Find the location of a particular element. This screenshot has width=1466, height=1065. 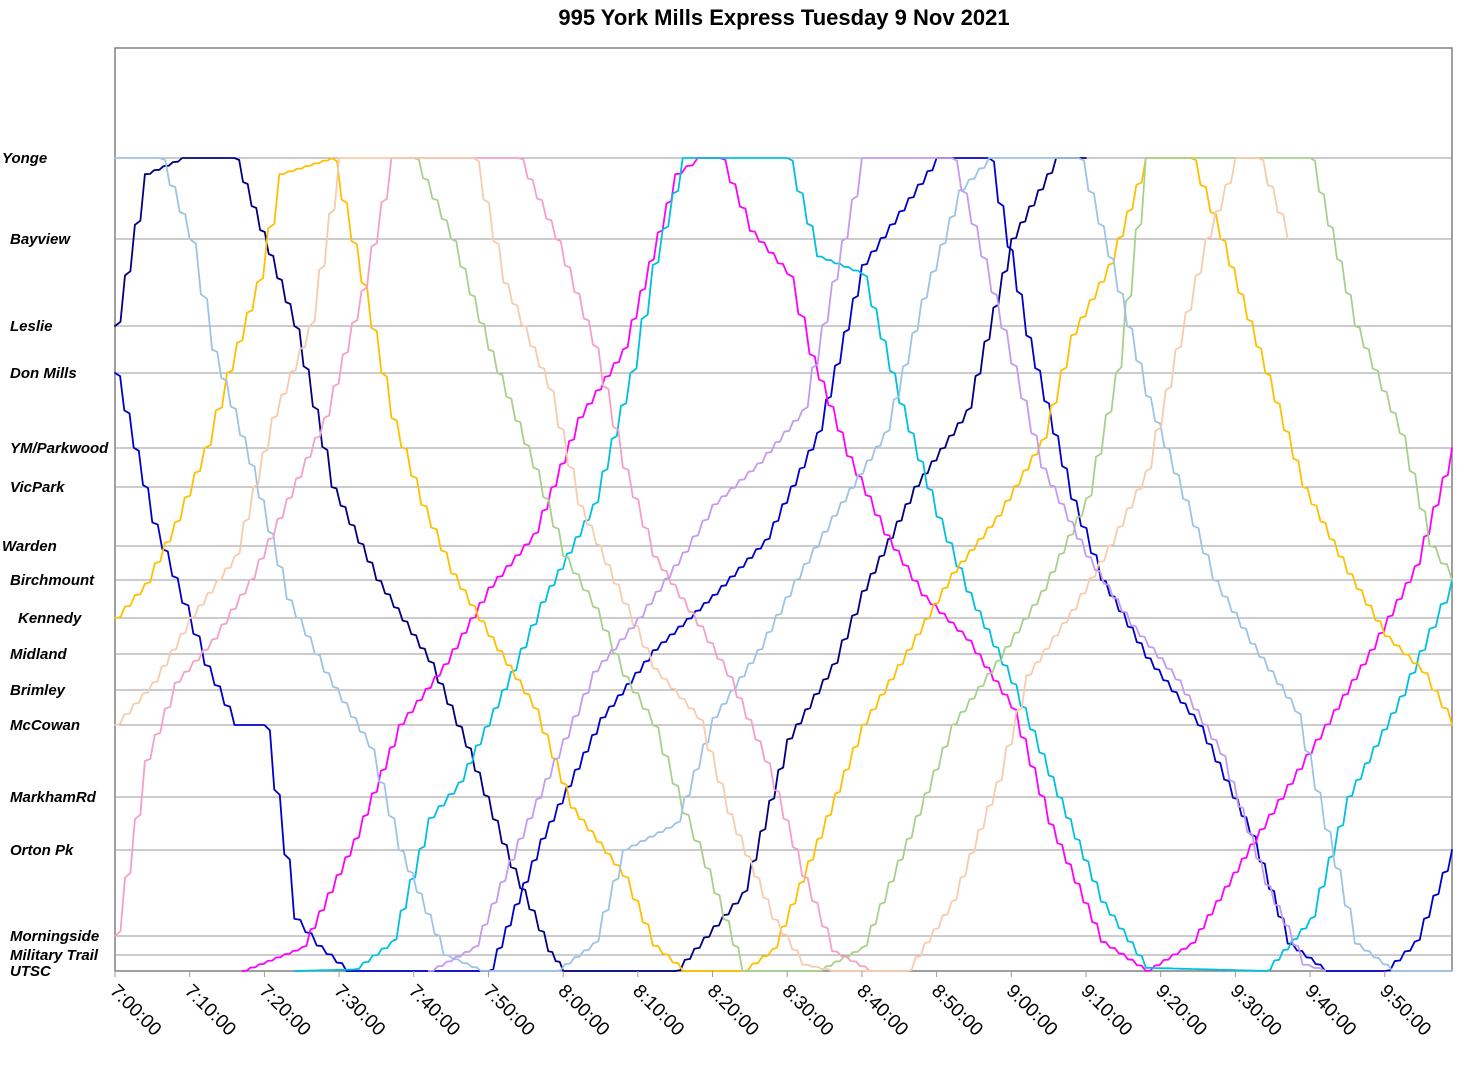

x-tick-label: 9:00:00 is located at coordinates (1032, 1011).